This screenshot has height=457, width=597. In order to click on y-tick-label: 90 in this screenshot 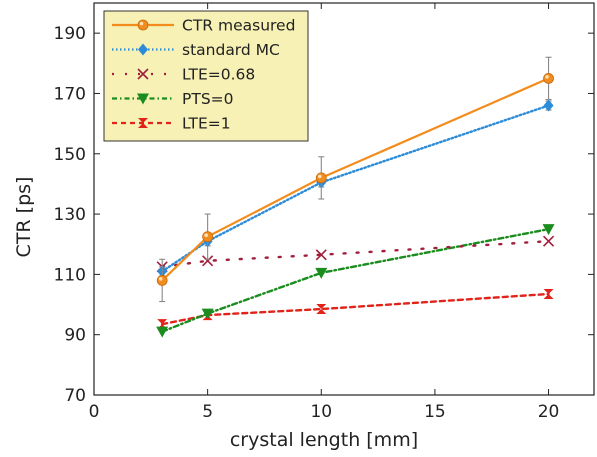, I will do `click(75, 336)`.